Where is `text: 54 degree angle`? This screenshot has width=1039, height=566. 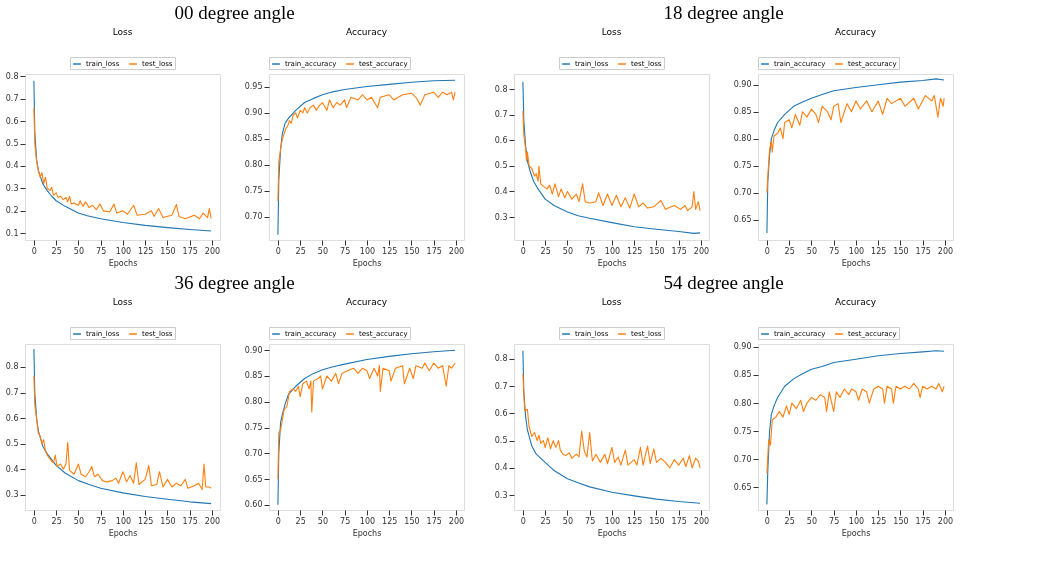
text: 54 degree angle is located at coordinates (723, 282).